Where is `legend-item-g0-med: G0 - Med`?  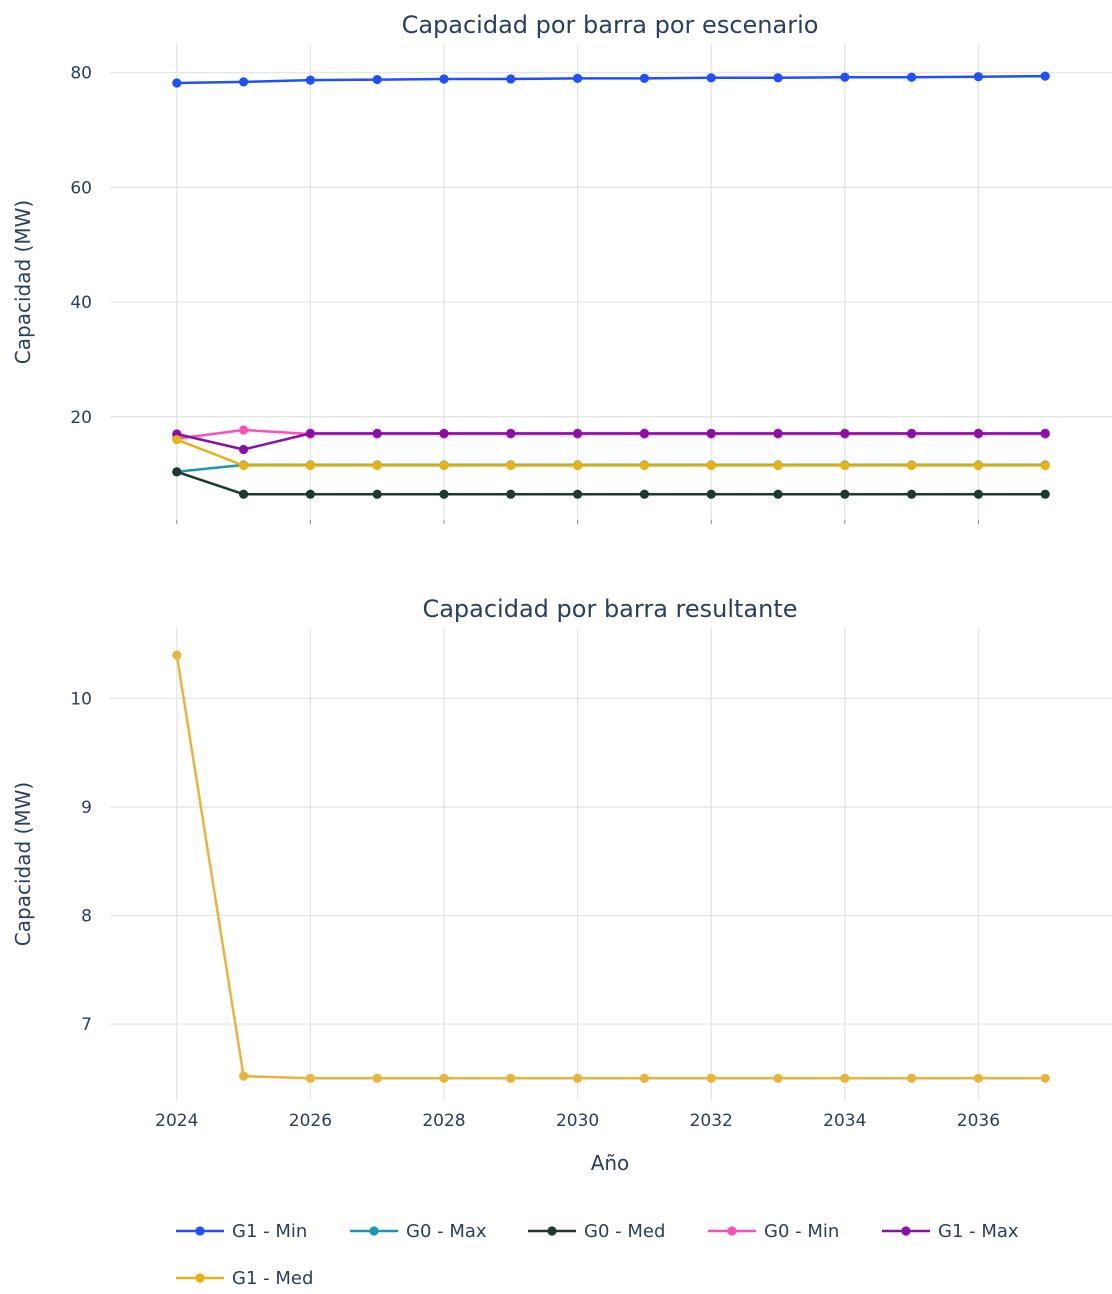
legend-item-g0-med: G0 - Med is located at coordinates (596, 1231).